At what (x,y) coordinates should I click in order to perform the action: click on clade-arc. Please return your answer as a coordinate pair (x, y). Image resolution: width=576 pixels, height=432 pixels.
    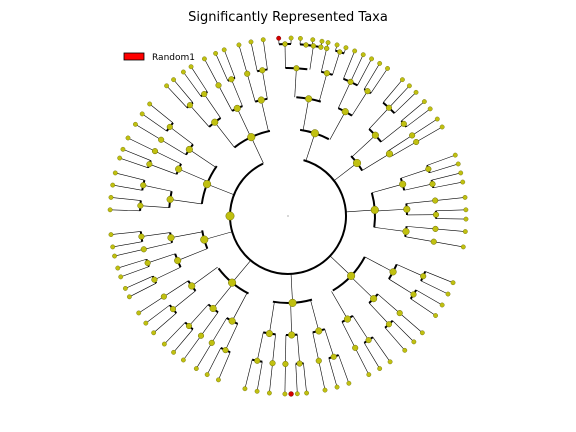
    Looking at the image, I should click on (288, 217).